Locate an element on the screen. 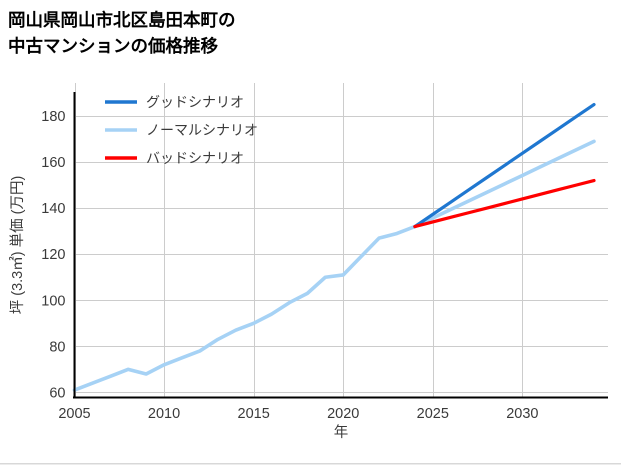 The width and height of the screenshot is (621, 465). x-tick-label: 2025 is located at coordinates (433, 414).